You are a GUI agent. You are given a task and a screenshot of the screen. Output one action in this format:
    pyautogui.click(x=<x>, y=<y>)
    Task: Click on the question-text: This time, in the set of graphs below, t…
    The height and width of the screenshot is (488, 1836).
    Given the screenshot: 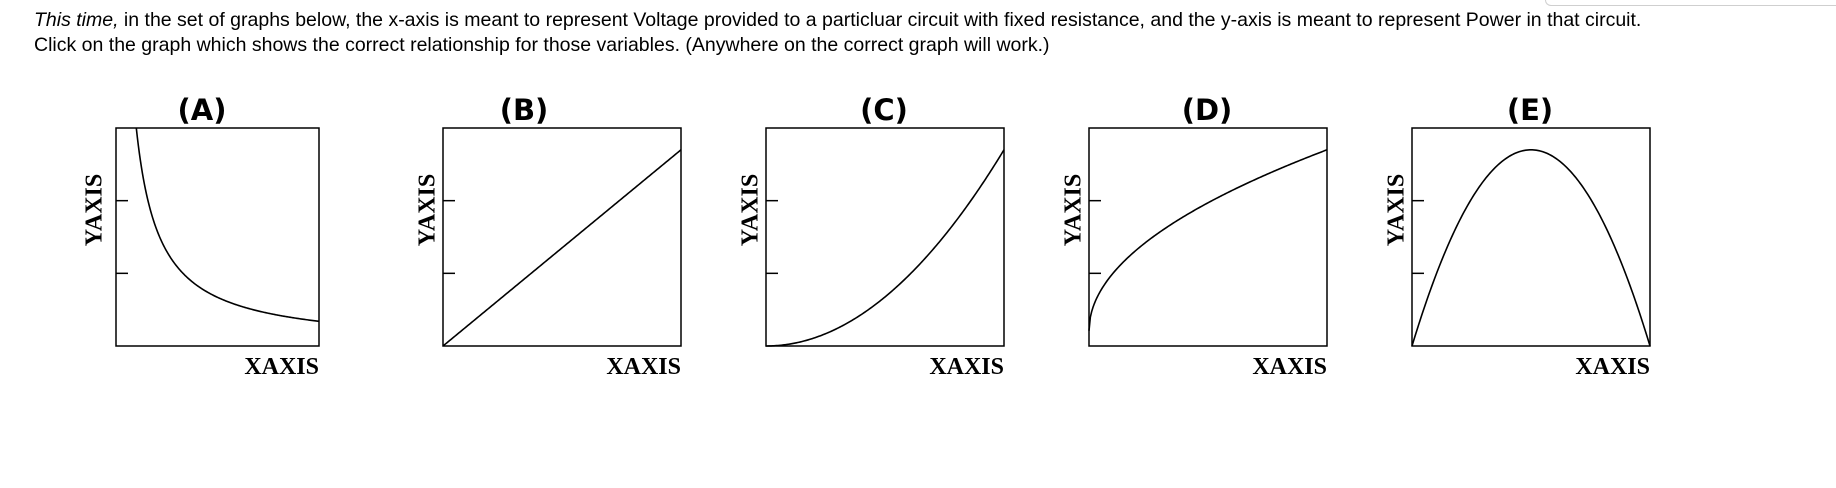 What is the action you would take?
    pyautogui.click(x=914, y=33)
    